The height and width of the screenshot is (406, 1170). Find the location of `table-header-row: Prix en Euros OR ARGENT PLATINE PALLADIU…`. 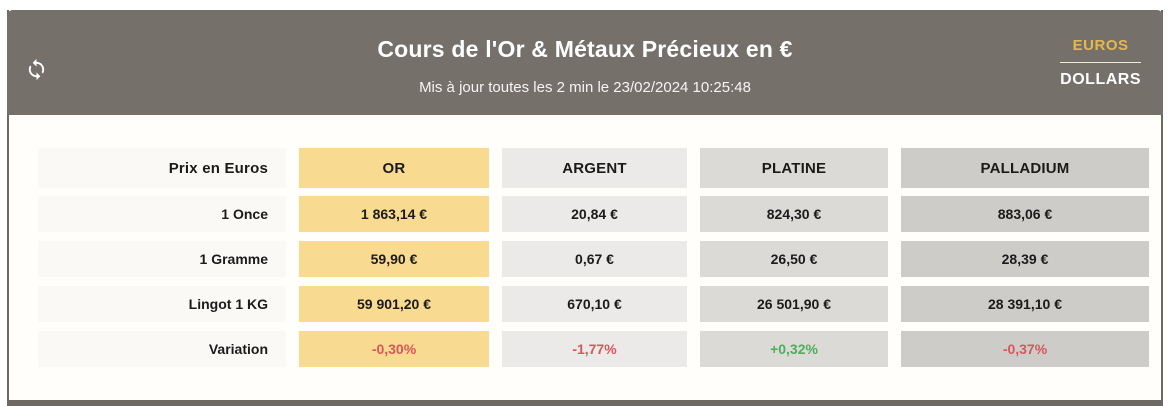

table-header-row: Prix en Euros OR ARGENT PLATINE PALLADIU… is located at coordinates (593, 168).